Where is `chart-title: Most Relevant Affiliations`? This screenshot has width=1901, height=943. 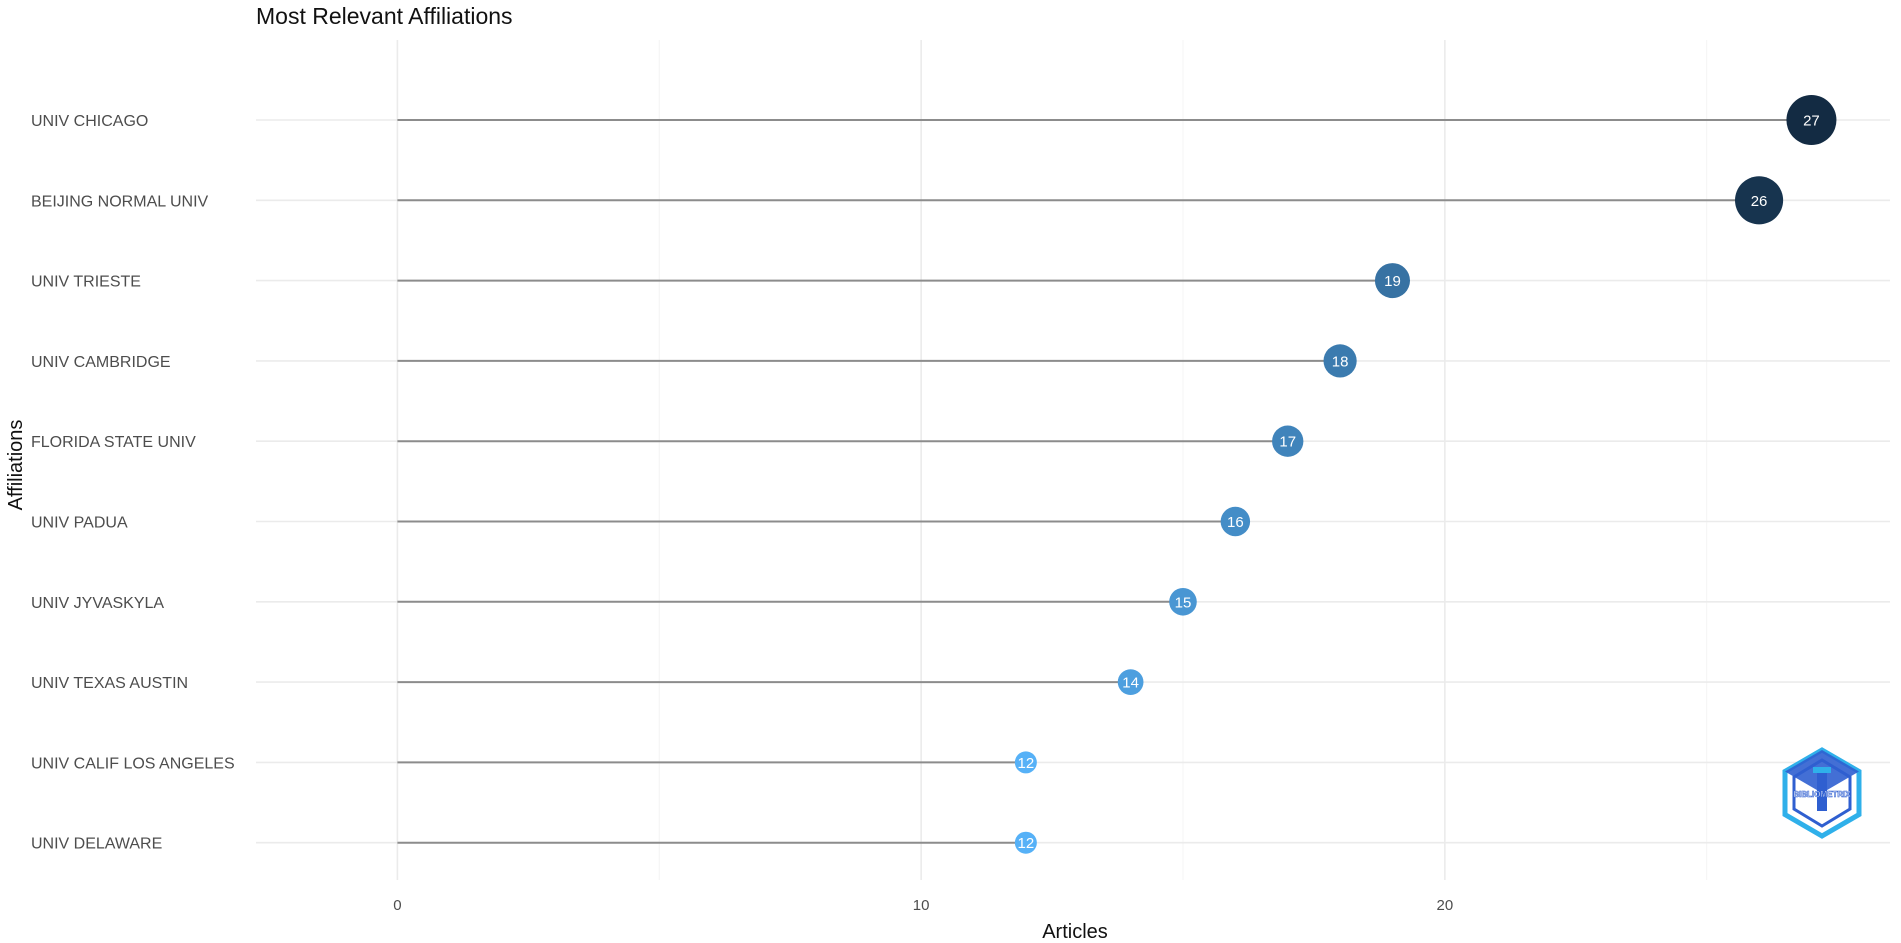 chart-title: Most Relevant Affiliations is located at coordinates (384, 16).